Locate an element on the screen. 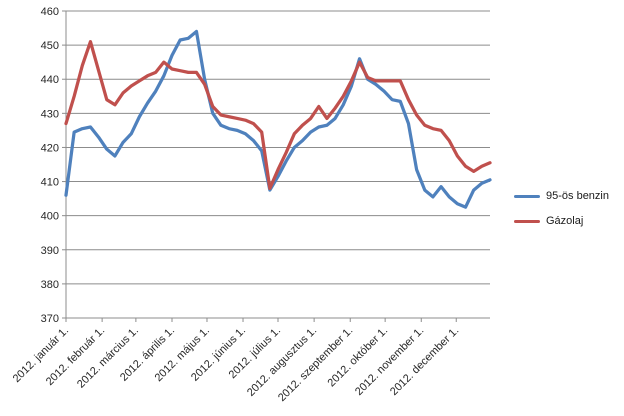 The width and height of the screenshot is (624, 416). svg-text: 2012. október 1. is located at coordinates (358, 357).